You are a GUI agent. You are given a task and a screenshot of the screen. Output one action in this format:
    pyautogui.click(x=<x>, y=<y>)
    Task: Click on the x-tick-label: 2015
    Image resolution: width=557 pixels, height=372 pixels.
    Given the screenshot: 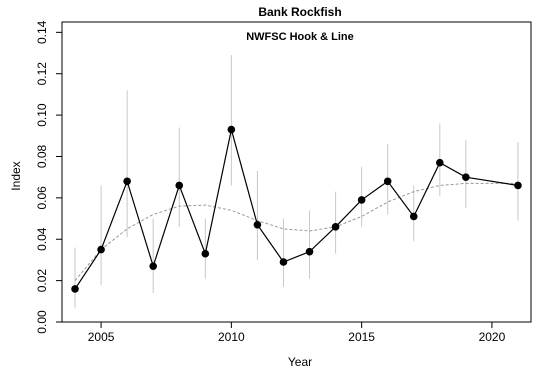 What is the action you would take?
    pyautogui.click(x=361, y=337)
    